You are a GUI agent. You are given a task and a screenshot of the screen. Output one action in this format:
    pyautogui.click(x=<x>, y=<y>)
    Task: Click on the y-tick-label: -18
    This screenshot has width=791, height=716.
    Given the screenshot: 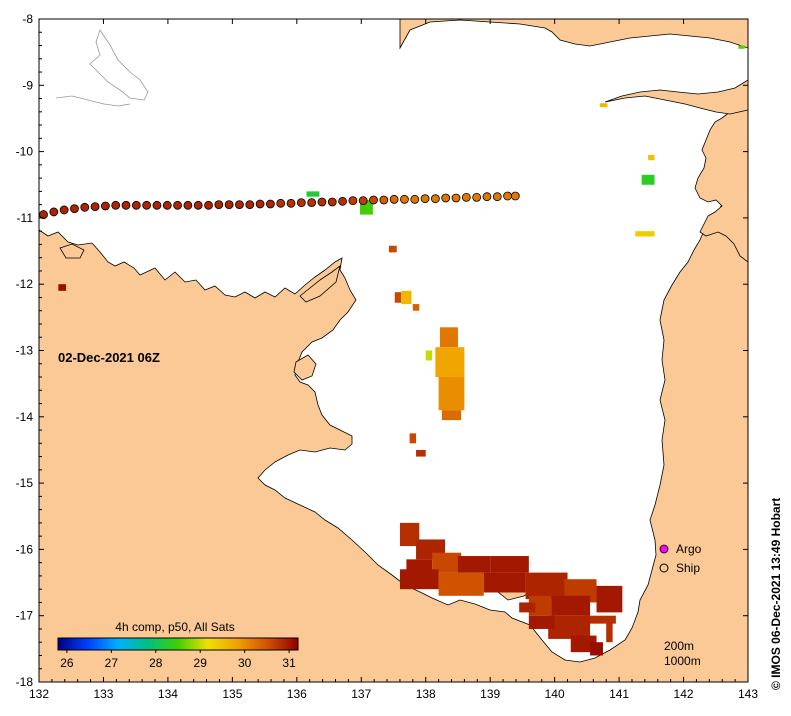 What is the action you would take?
    pyautogui.click(x=25, y=682)
    